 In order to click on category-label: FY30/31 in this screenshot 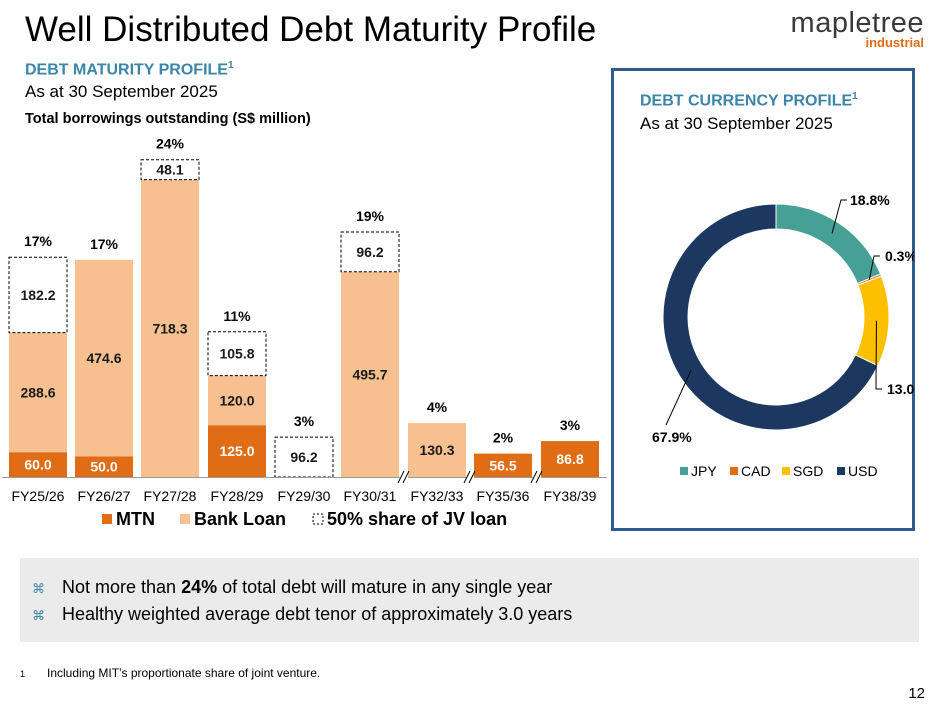, I will do `click(370, 496)`.